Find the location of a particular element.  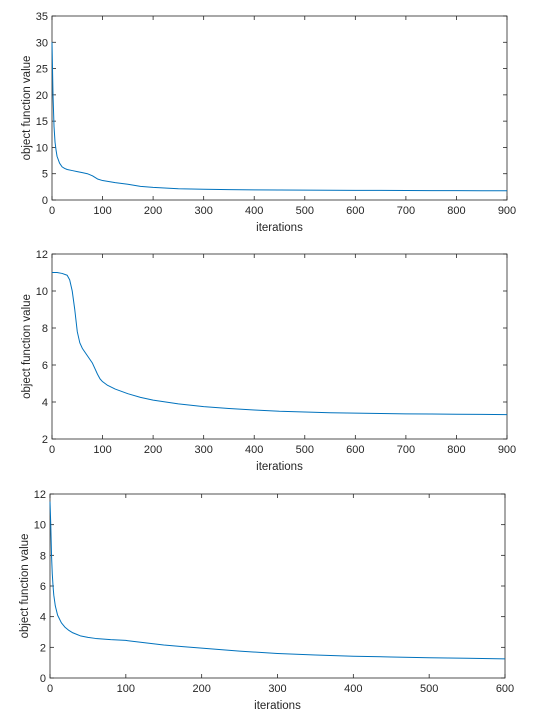

y-tick-label: 15 is located at coordinates (42, 122).